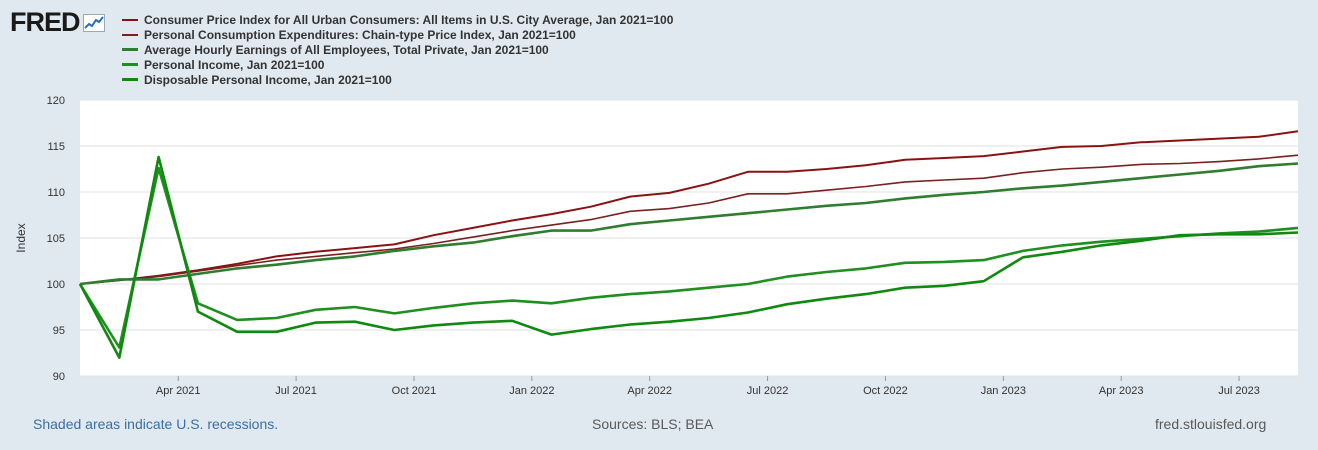 Image resolution: width=1318 pixels, height=450 pixels. I want to click on logo-text: FRED, so click(45, 22).